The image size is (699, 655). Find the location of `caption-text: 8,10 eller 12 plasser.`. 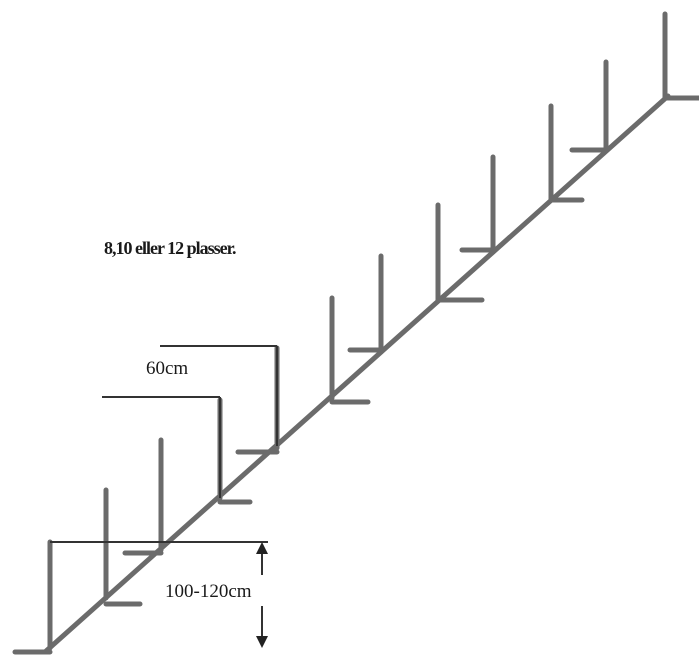

caption-text: 8,10 eller 12 plasser. is located at coordinates (170, 248).